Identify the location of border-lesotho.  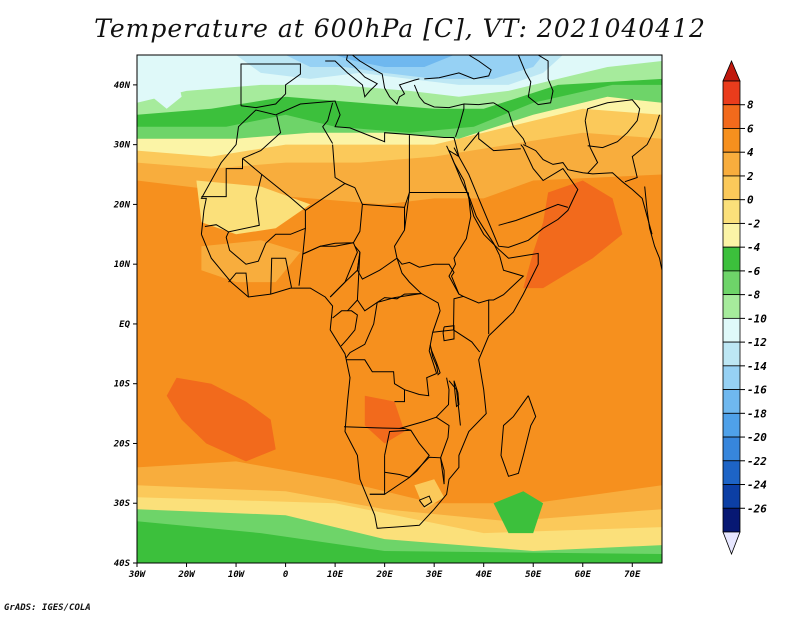
(425, 501).